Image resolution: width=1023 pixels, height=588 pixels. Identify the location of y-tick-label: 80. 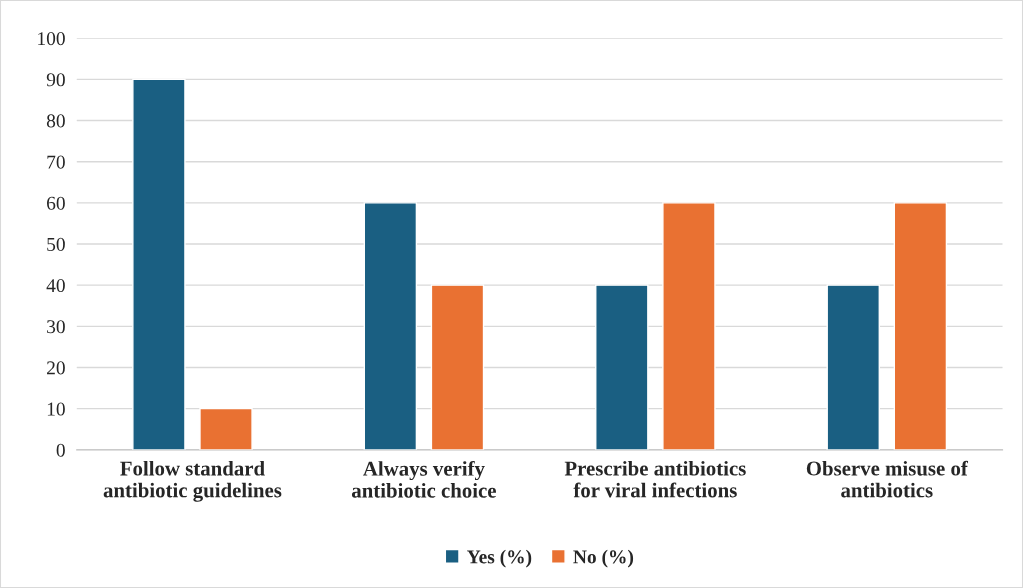
(55, 121).